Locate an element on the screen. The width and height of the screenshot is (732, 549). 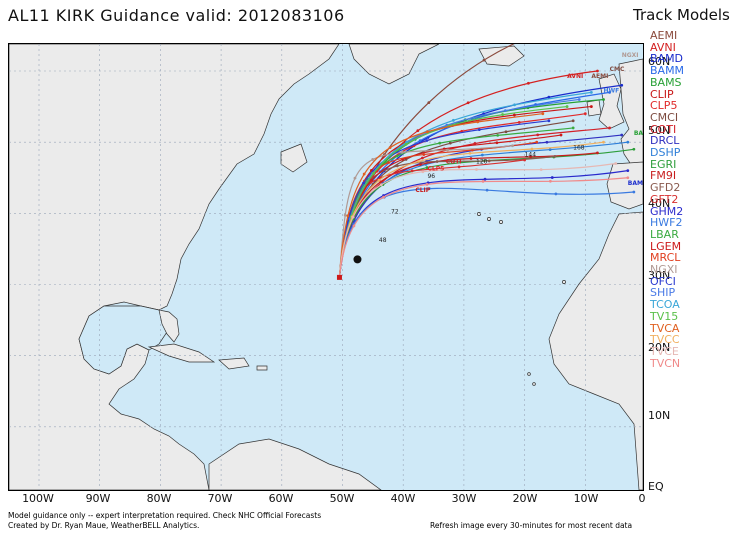
track-model-label: HWF is located at coordinates (612, 90).